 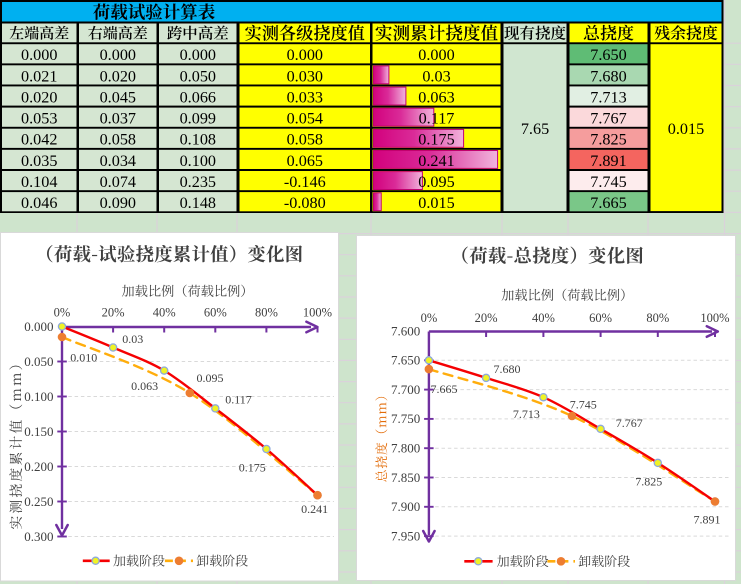 What do you see at coordinates (38, 431) in the screenshot?
I see `svg-text: 0.150` at bounding box center [38, 431].